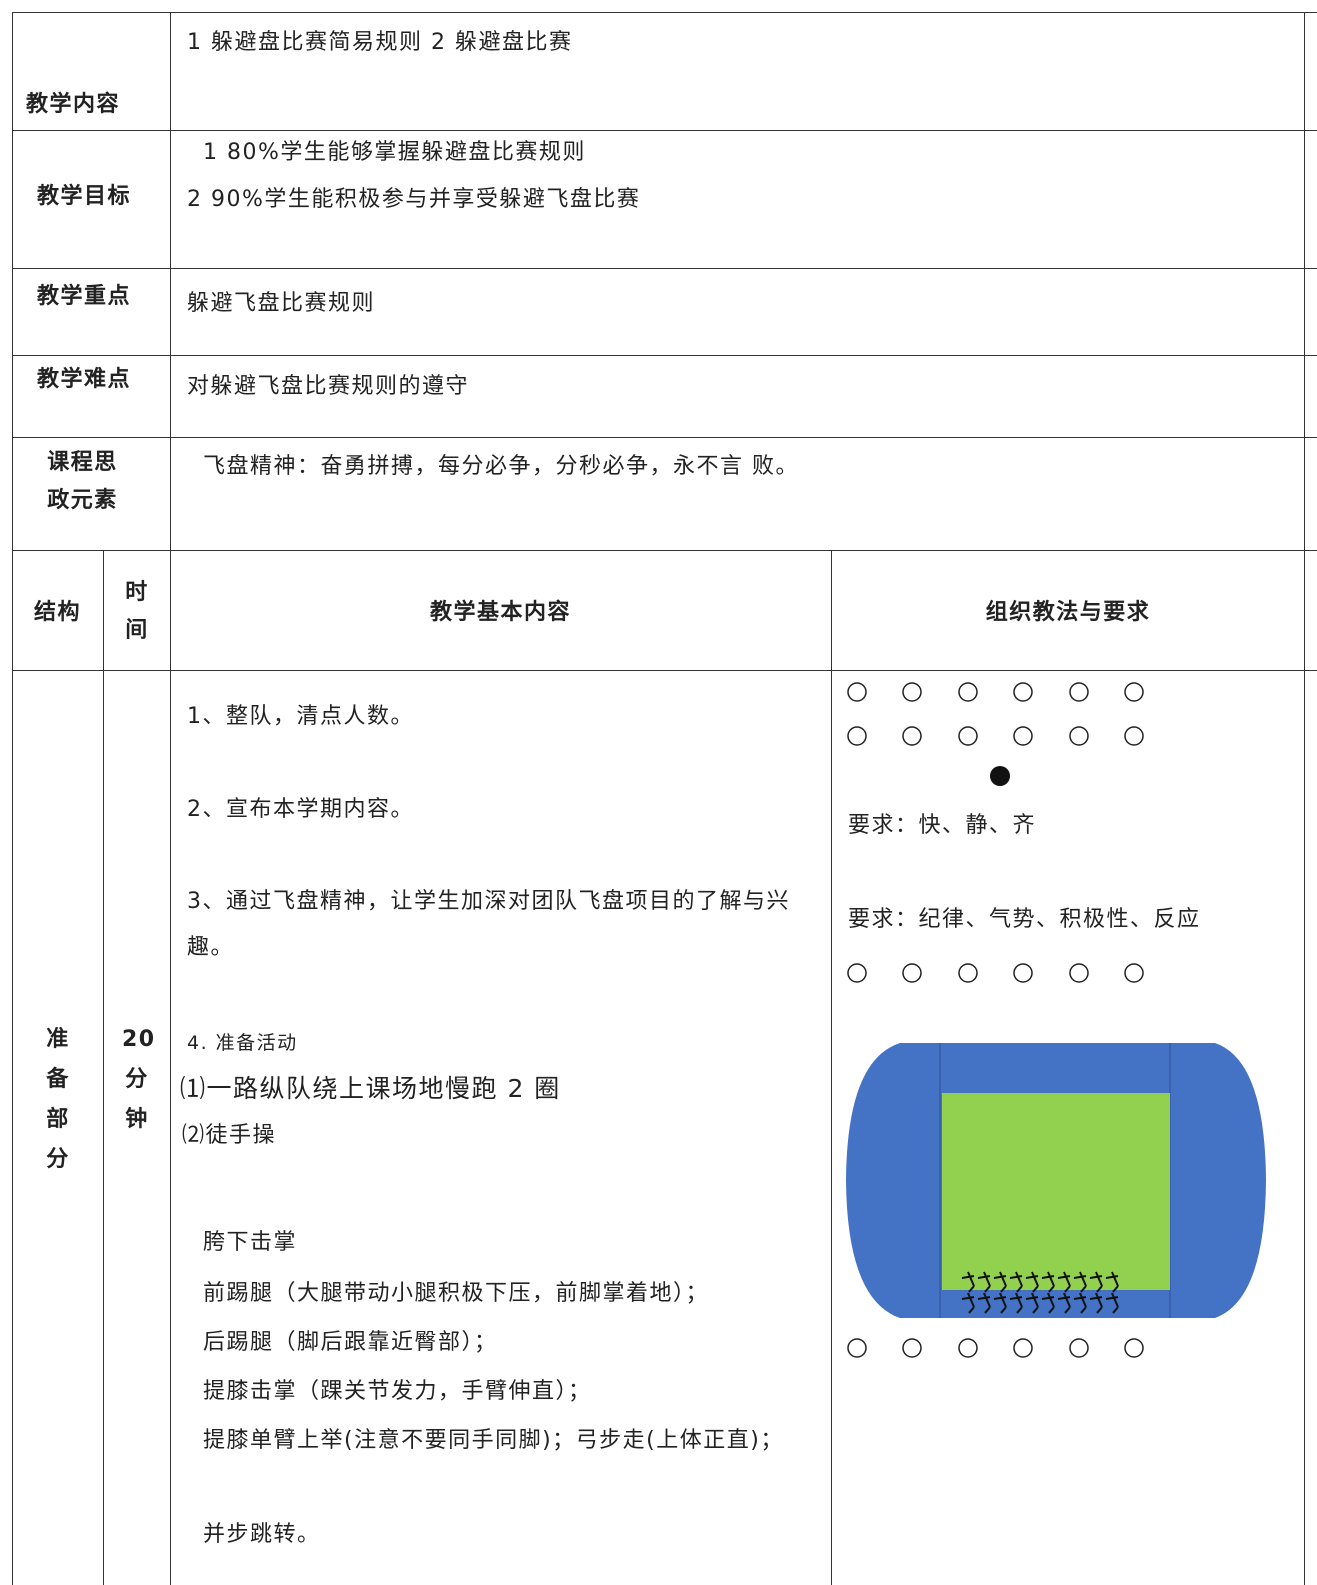 This screenshot has height=1585, width=1317. What do you see at coordinates (493, 1440) in the screenshot?
I see `content-line: 提膝单臂上举(注意不要同手同脚)；弓步走(上体正直)；` at bounding box center [493, 1440].